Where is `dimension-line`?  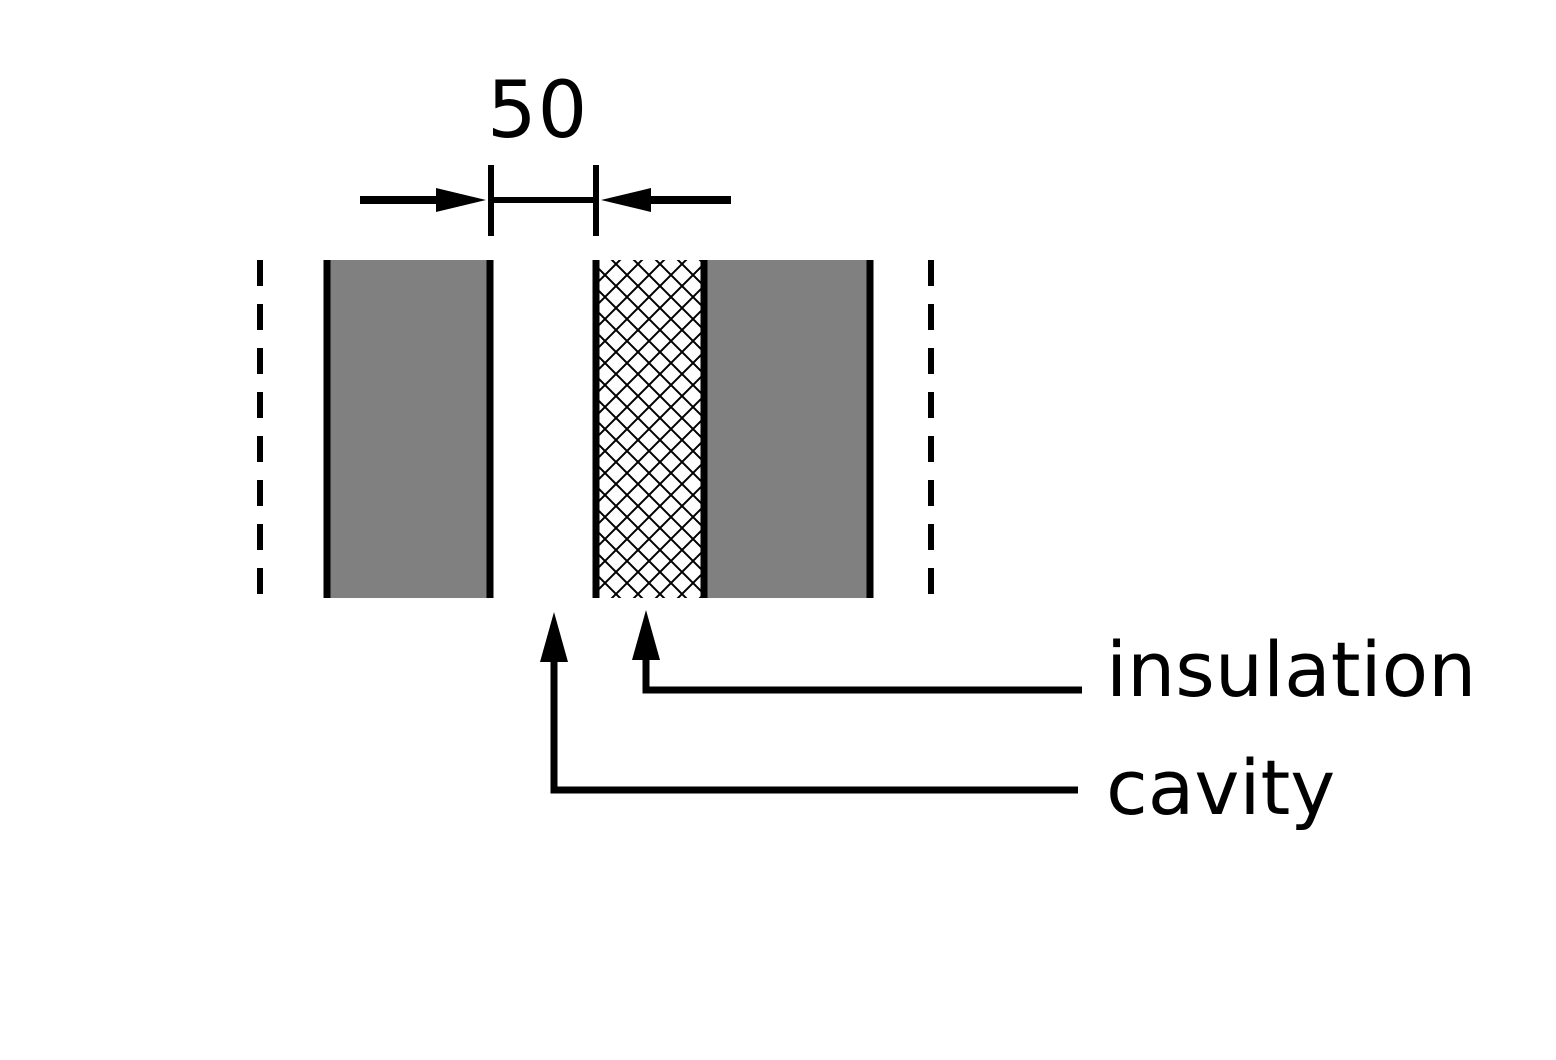 dimension-line is located at coordinates (545, 200).